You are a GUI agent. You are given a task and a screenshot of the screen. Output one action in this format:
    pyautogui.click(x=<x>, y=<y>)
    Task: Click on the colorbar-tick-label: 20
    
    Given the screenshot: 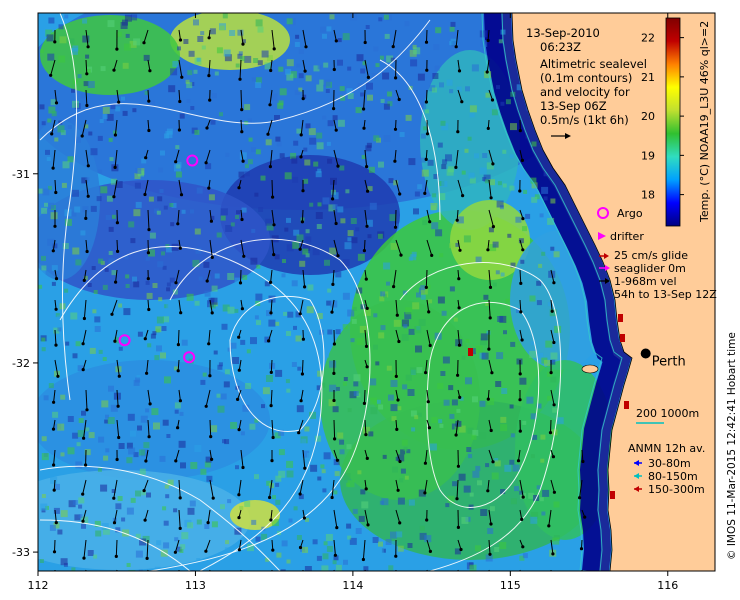 What is the action you would take?
    pyautogui.click(x=648, y=116)
    